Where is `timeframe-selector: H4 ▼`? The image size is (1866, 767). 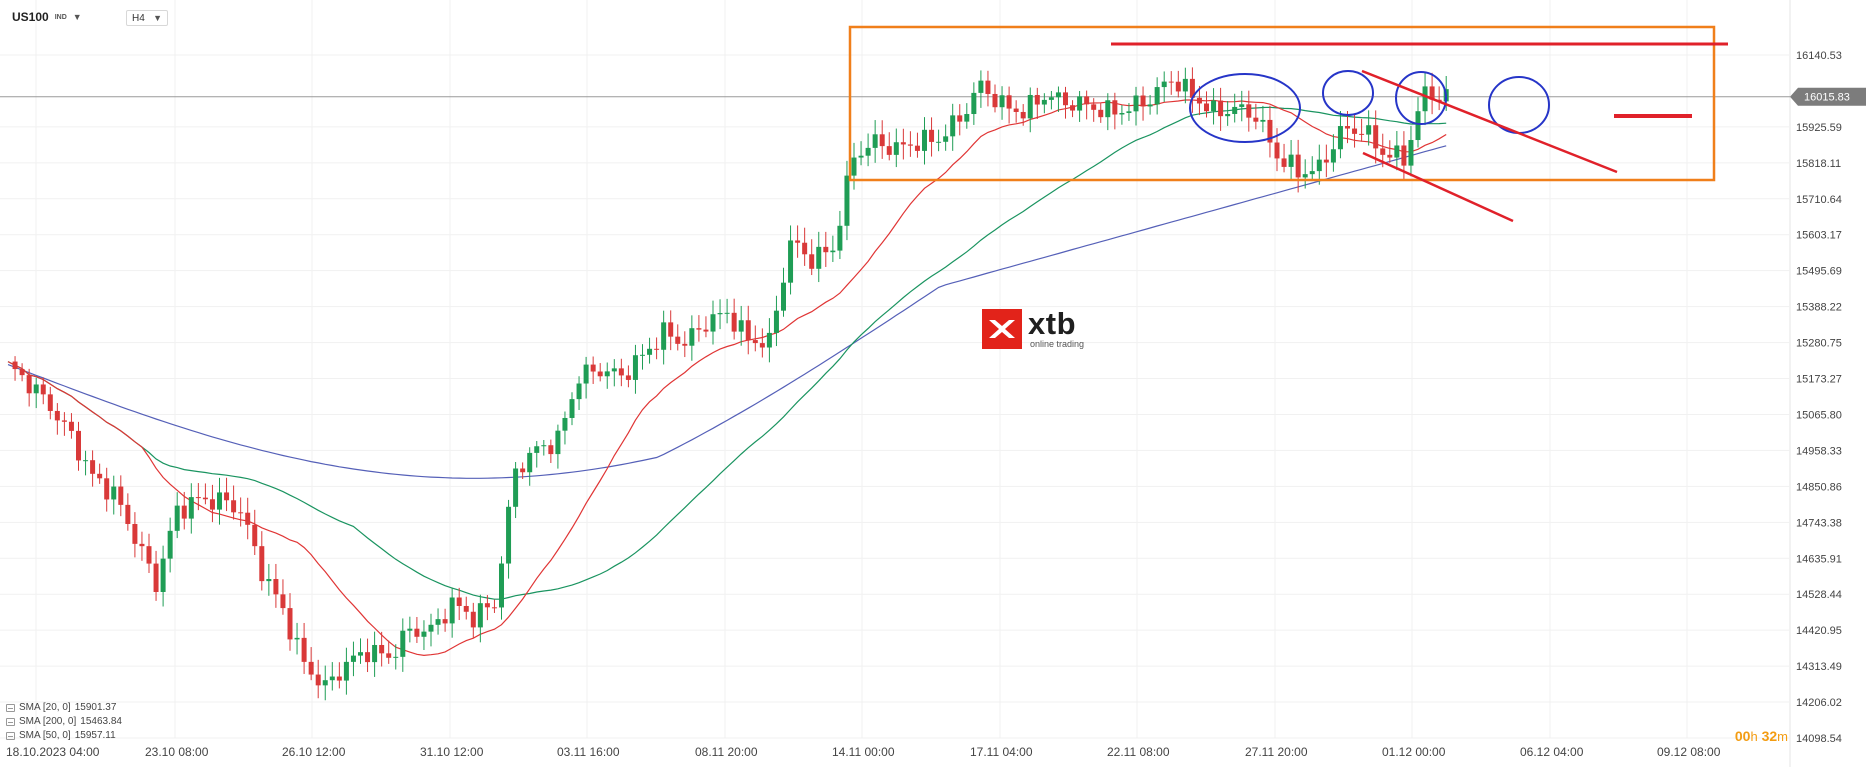
timeframe-selector: H4 ▼ is located at coordinates (147, 18).